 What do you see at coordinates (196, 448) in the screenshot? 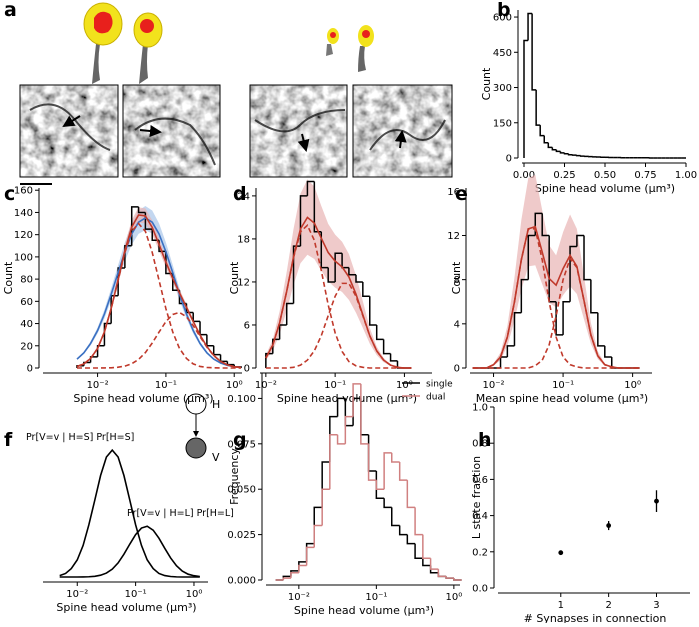
I see `node` at bounding box center [196, 448].